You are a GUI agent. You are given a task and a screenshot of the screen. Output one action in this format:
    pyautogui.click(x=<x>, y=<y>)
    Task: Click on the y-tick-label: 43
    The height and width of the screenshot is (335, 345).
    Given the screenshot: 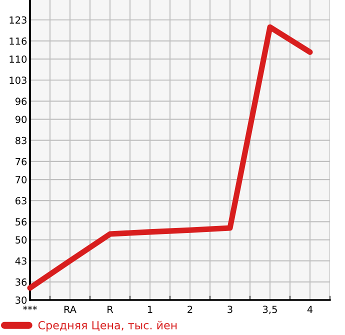 What is the action you would take?
    pyautogui.click(x=20, y=261)
    